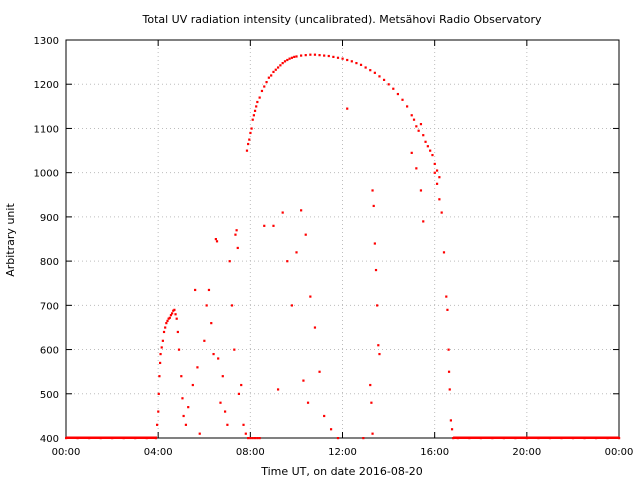 The width and height of the screenshot is (640, 480). Describe the element at coordinates (342, 452) in the screenshot. I see `x-tick-label: 12:00` at that location.